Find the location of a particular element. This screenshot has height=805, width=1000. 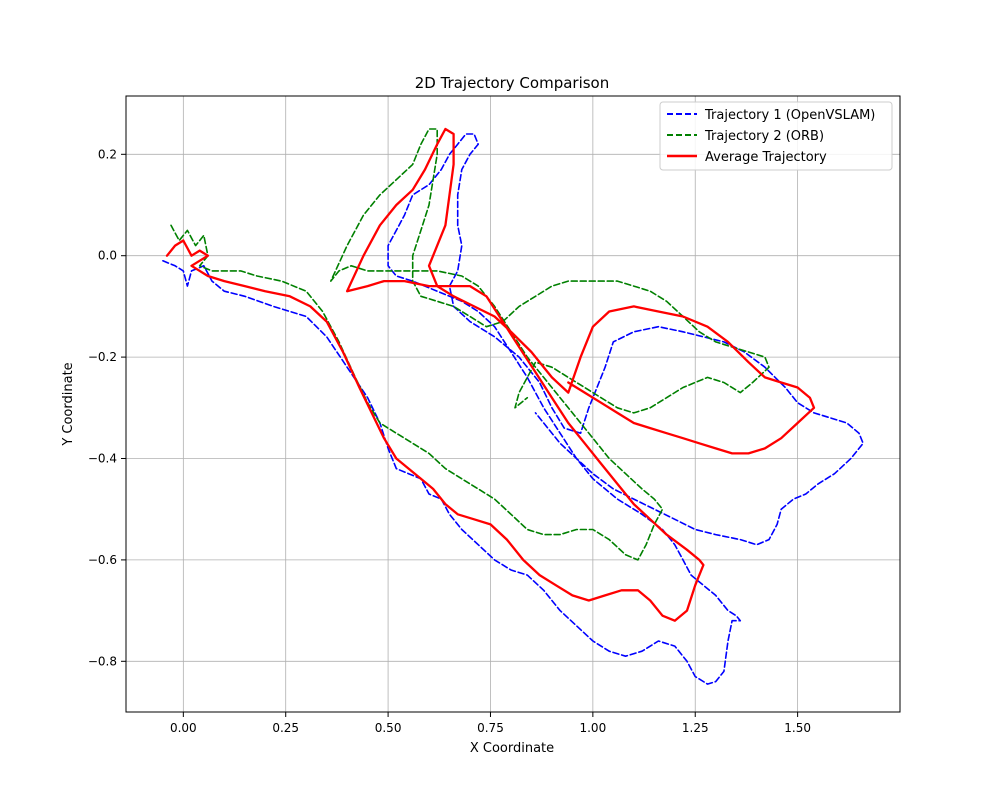

legend-label-openvslam: Trajectory 1 (OpenVSLAM) is located at coordinates (789, 115).